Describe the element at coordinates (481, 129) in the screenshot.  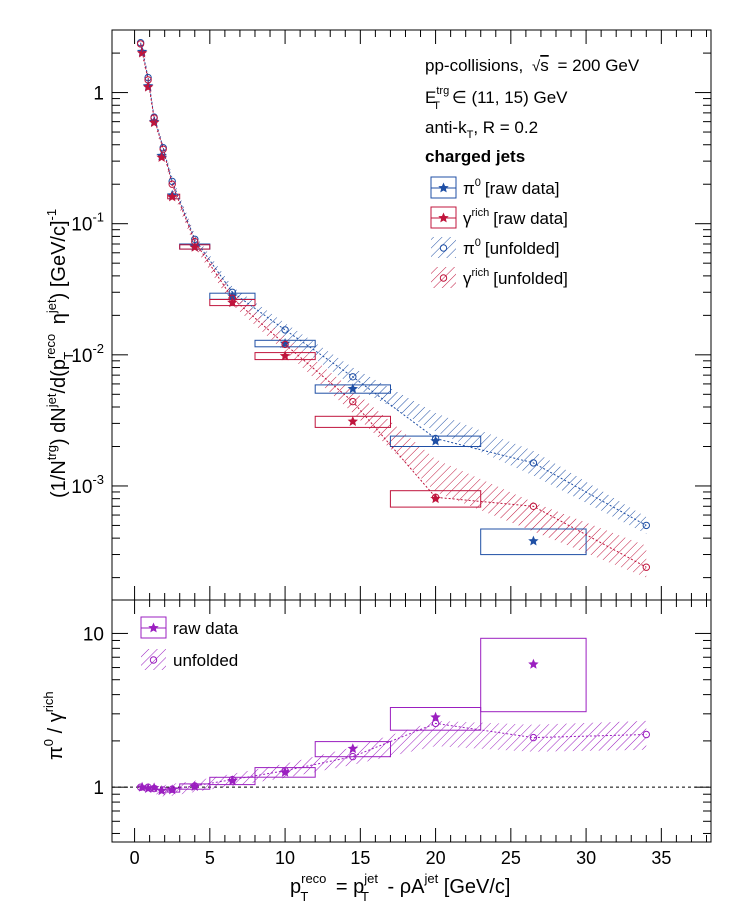
I see `info-algorithm: anti-kT, R = 0.2` at that location.